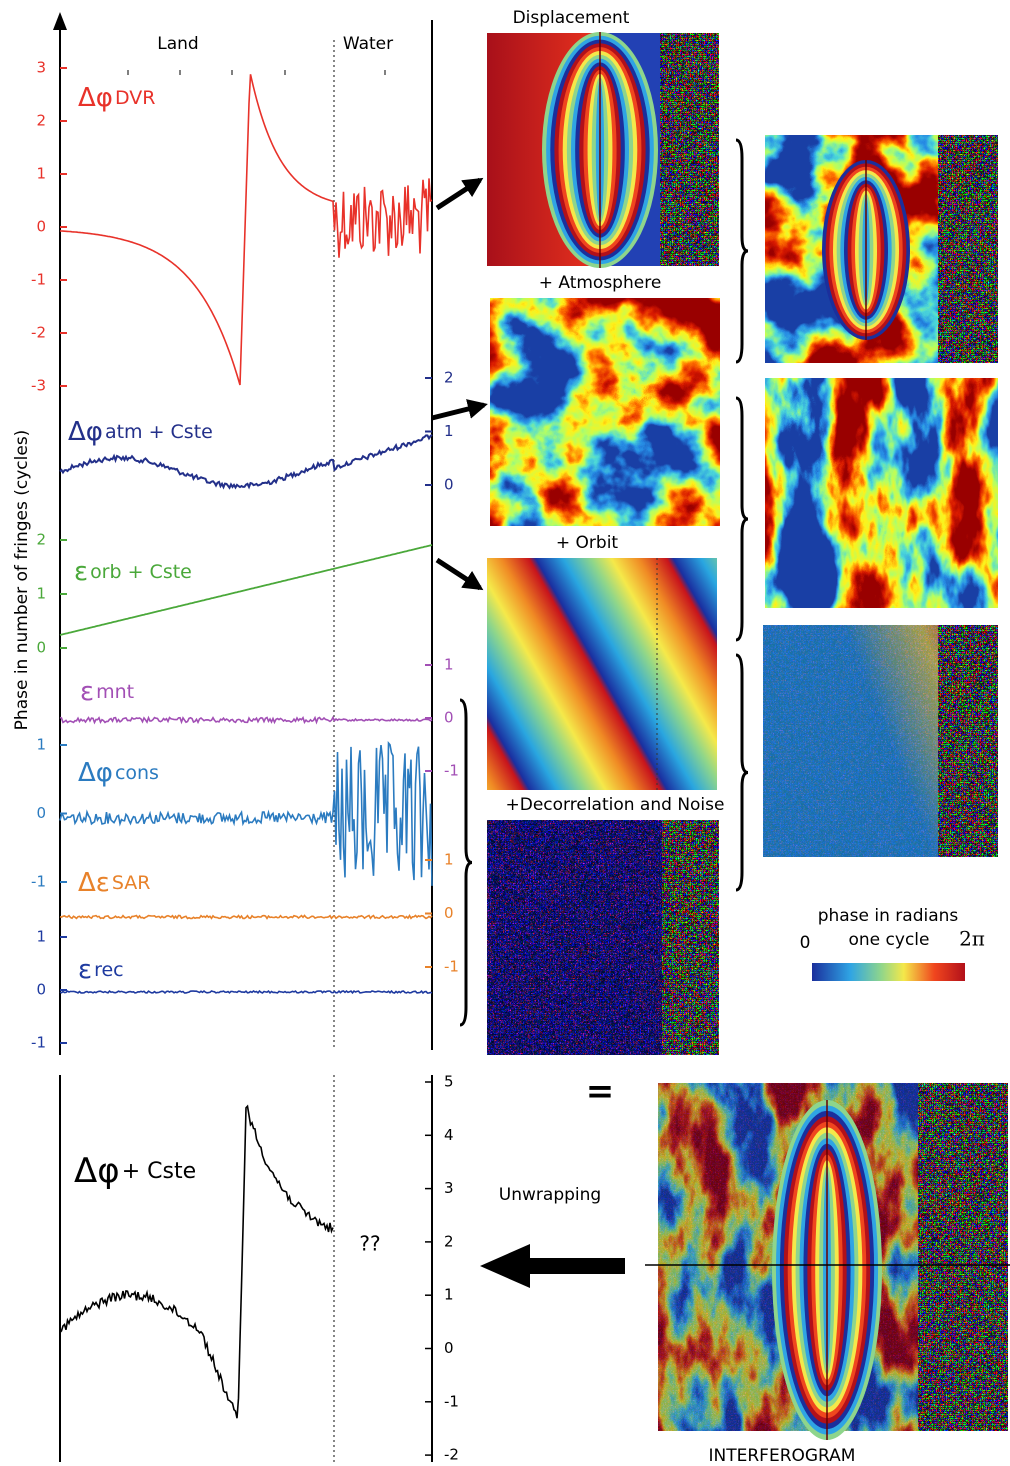  Describe the element at coordinates (603, 150) in the screenshot. I see `displacement-image` at that location.